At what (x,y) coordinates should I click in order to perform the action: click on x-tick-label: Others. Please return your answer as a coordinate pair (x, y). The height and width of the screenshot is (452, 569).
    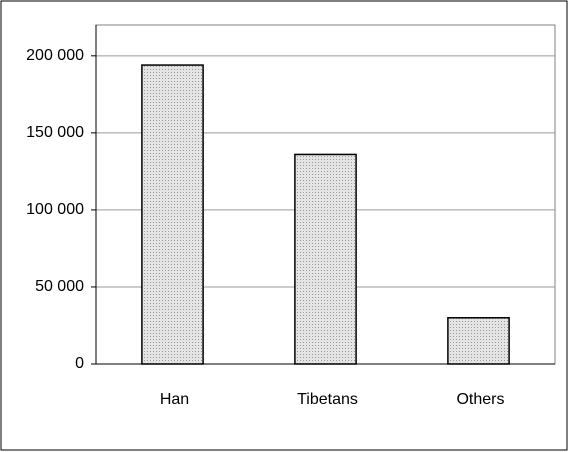
    Looking at the image, I should click on (480, 399).